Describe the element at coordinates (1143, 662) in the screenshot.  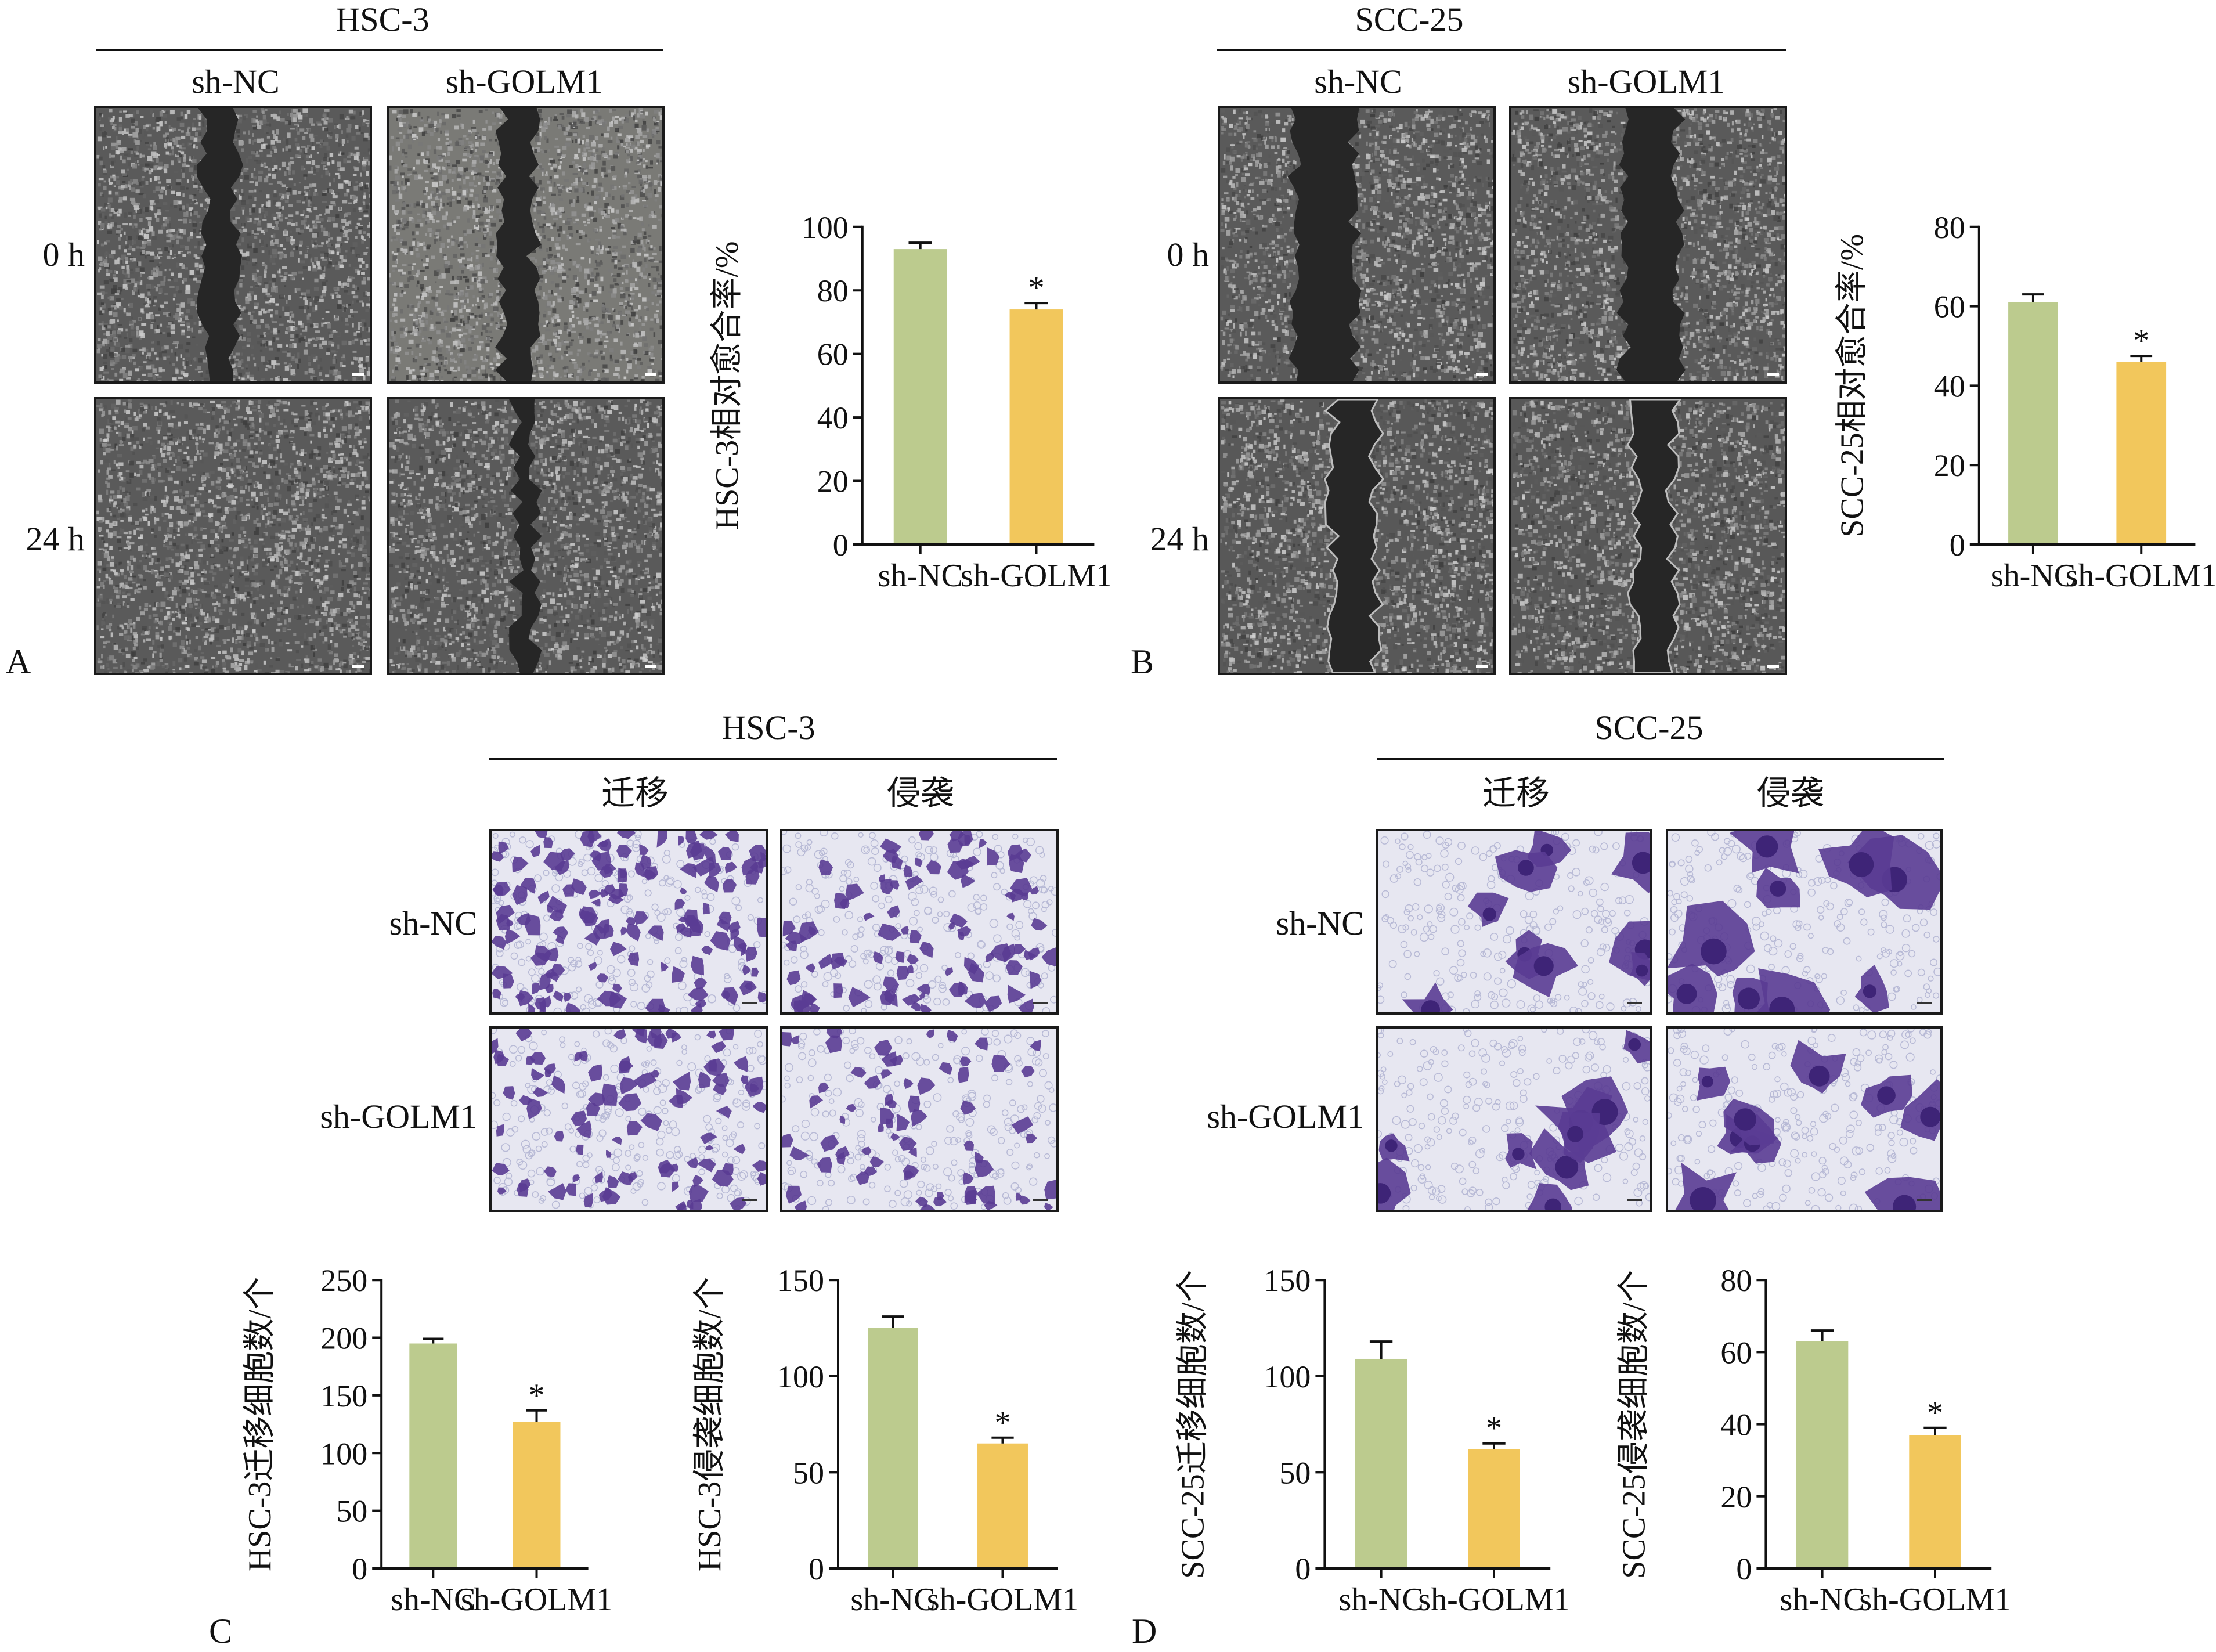
I see `panel-b-letter: B` at that location.